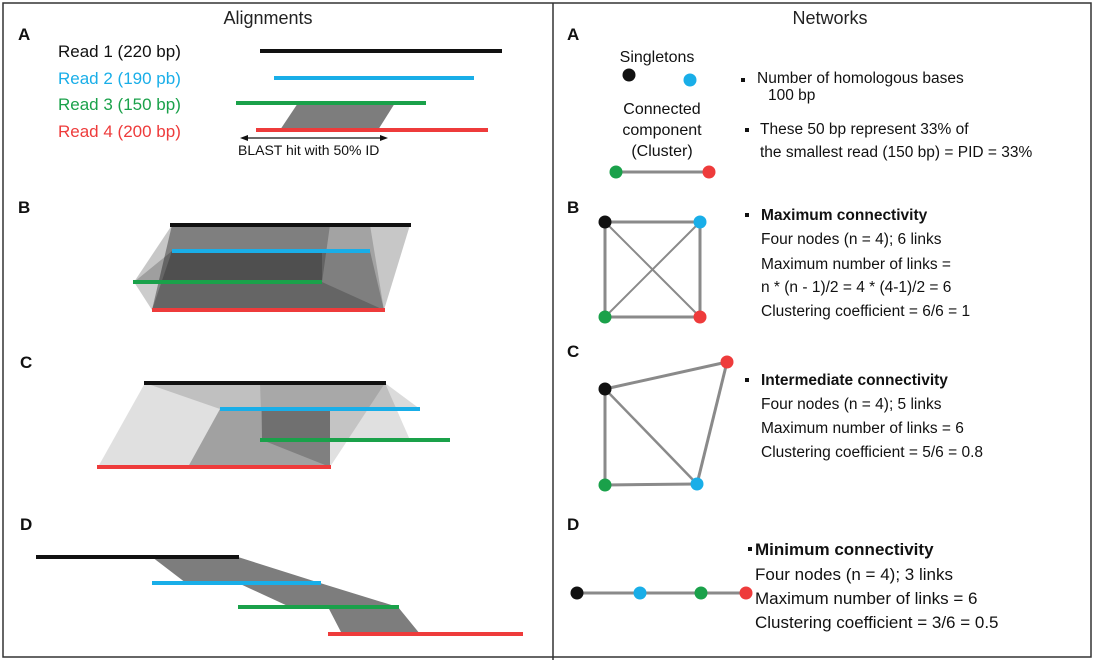 The image size is (1094, 660). Describe the element at coordinates (119, 78) in the screenshot. I see `read-2-label: Read 2 (190 pb)` at that location.